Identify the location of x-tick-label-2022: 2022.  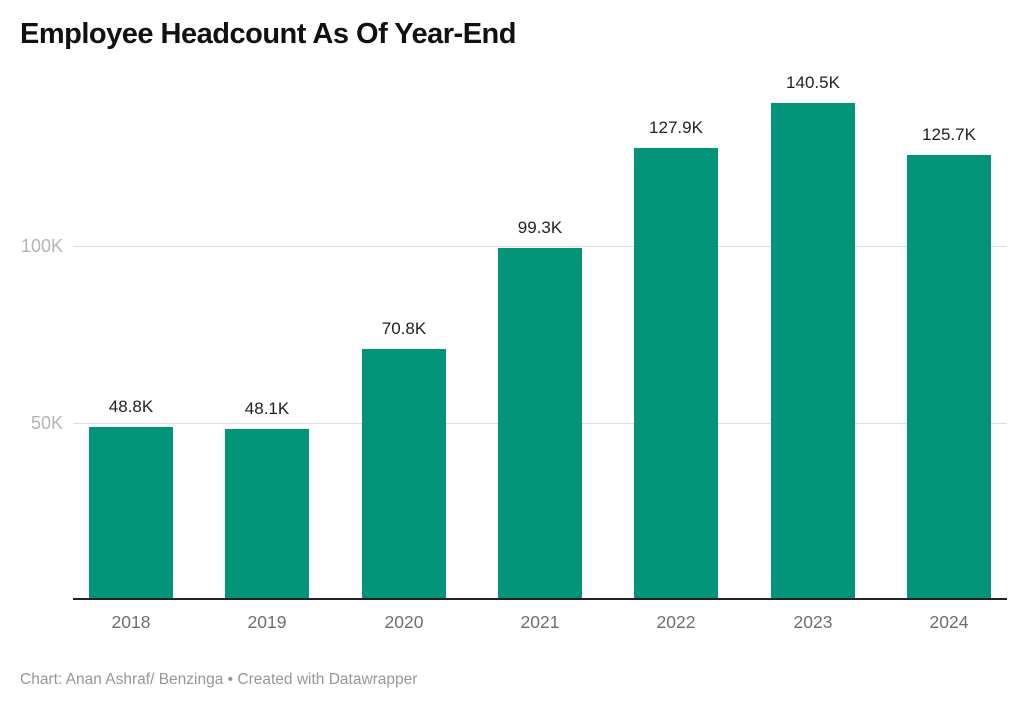
(676, 622).